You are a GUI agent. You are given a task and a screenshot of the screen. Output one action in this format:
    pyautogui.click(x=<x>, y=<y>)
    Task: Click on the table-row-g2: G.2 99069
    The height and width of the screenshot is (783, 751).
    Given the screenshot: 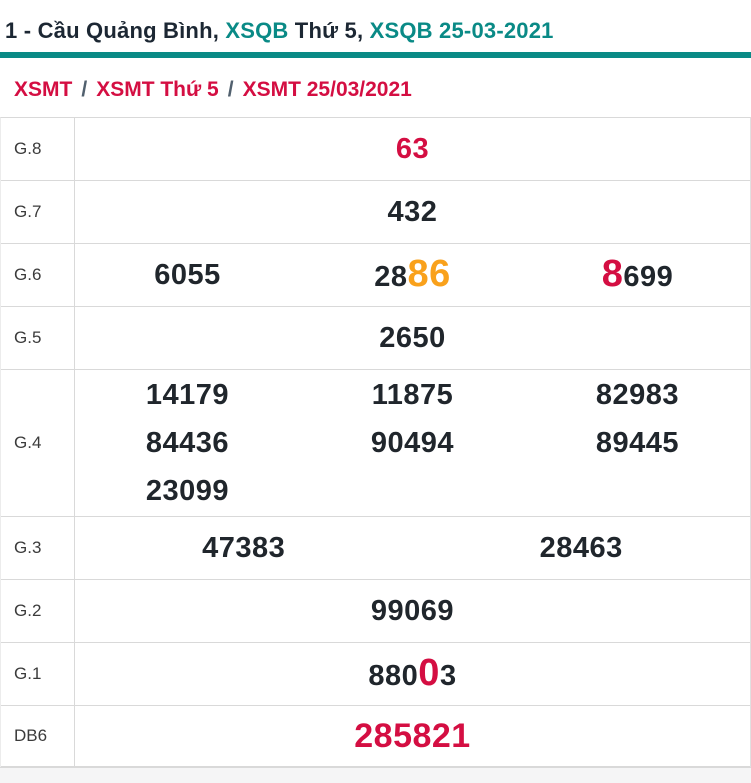 What is the action you would take?
    pyautogui.click(x=375, y=611)
    